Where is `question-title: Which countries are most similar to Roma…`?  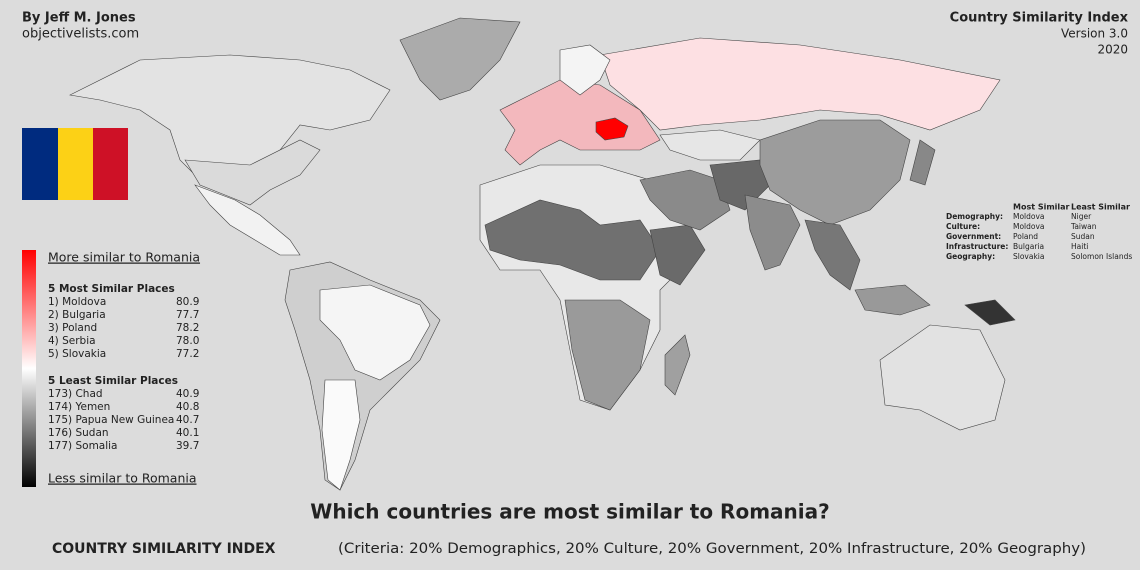 question-title: Which countries are most similar to Roma… is located at coordinates (569, 512).